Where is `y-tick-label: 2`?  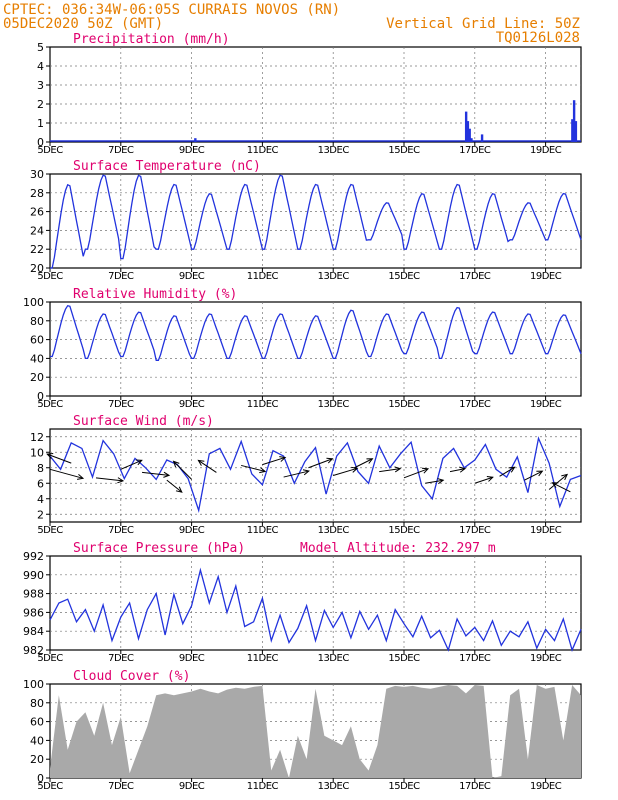 y-tick-label: 2 is located at coordinates (40, 514).